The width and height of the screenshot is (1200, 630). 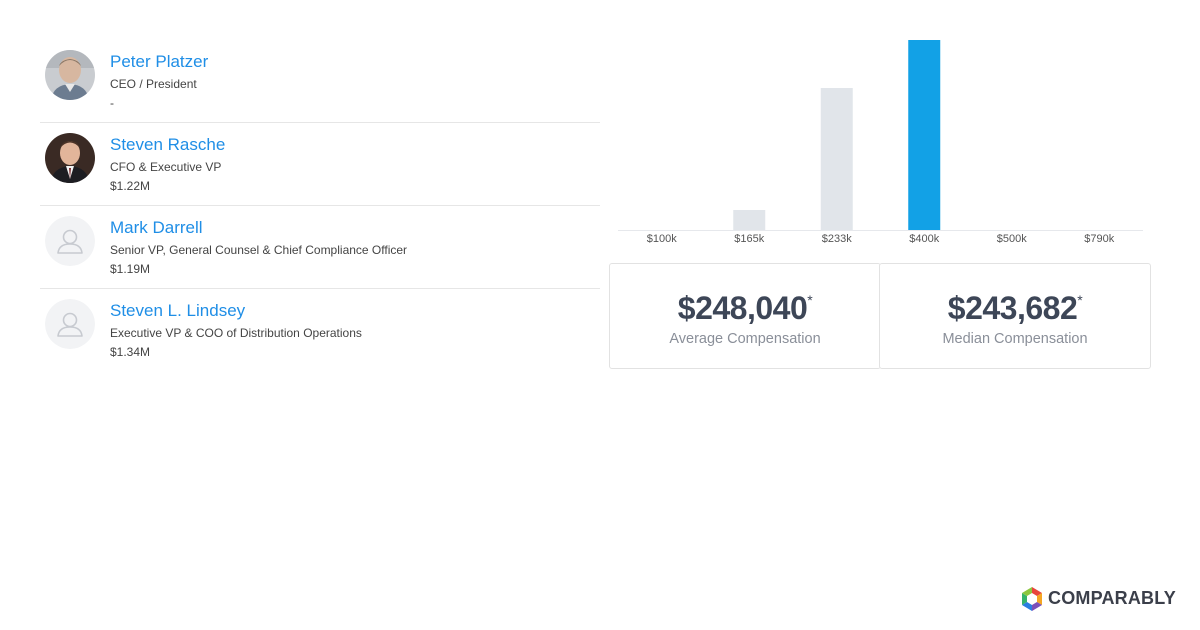 I want to click on comparably-logo: COMPARABLY, so click(x=1101, y=599).